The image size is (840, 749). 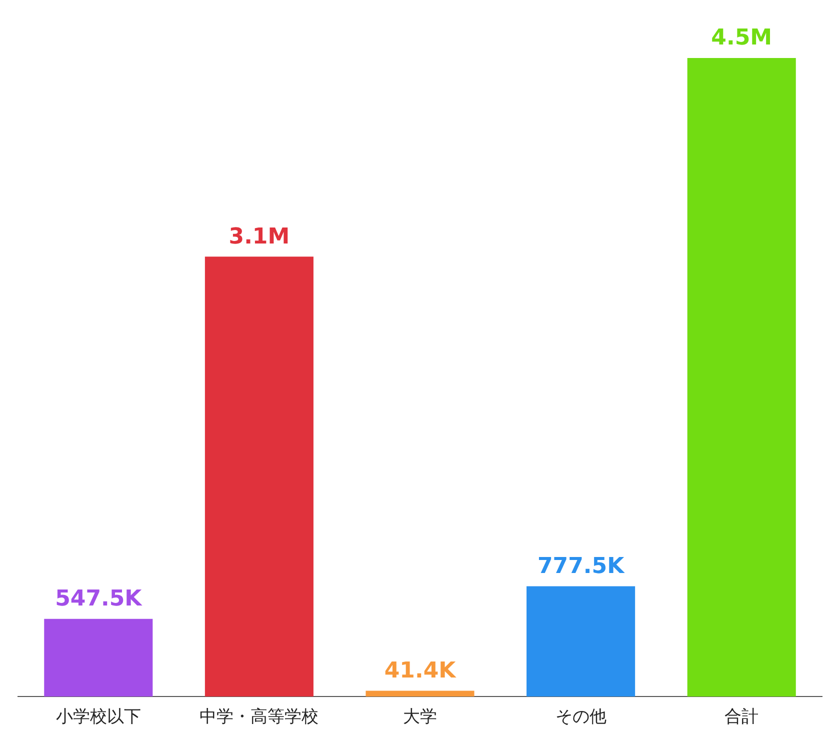 What do you see at coordinates (580, 717) in the screenshot?
I see `x-tick-label: その他` at bounding box center [580, 717].